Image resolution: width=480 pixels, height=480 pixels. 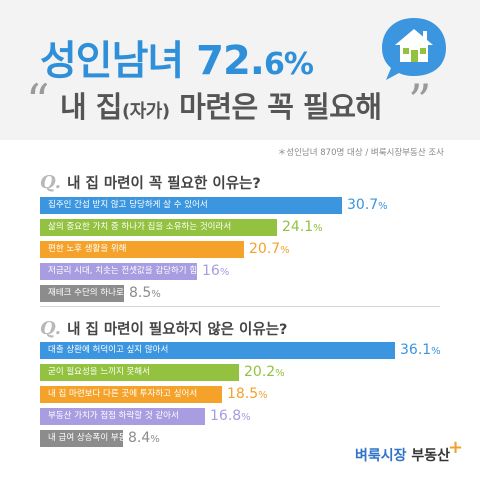 I want to click on chart-2-title: Q. 내 집 마련이 필요하지 않은 이유는?, so click(x=163, y=328).